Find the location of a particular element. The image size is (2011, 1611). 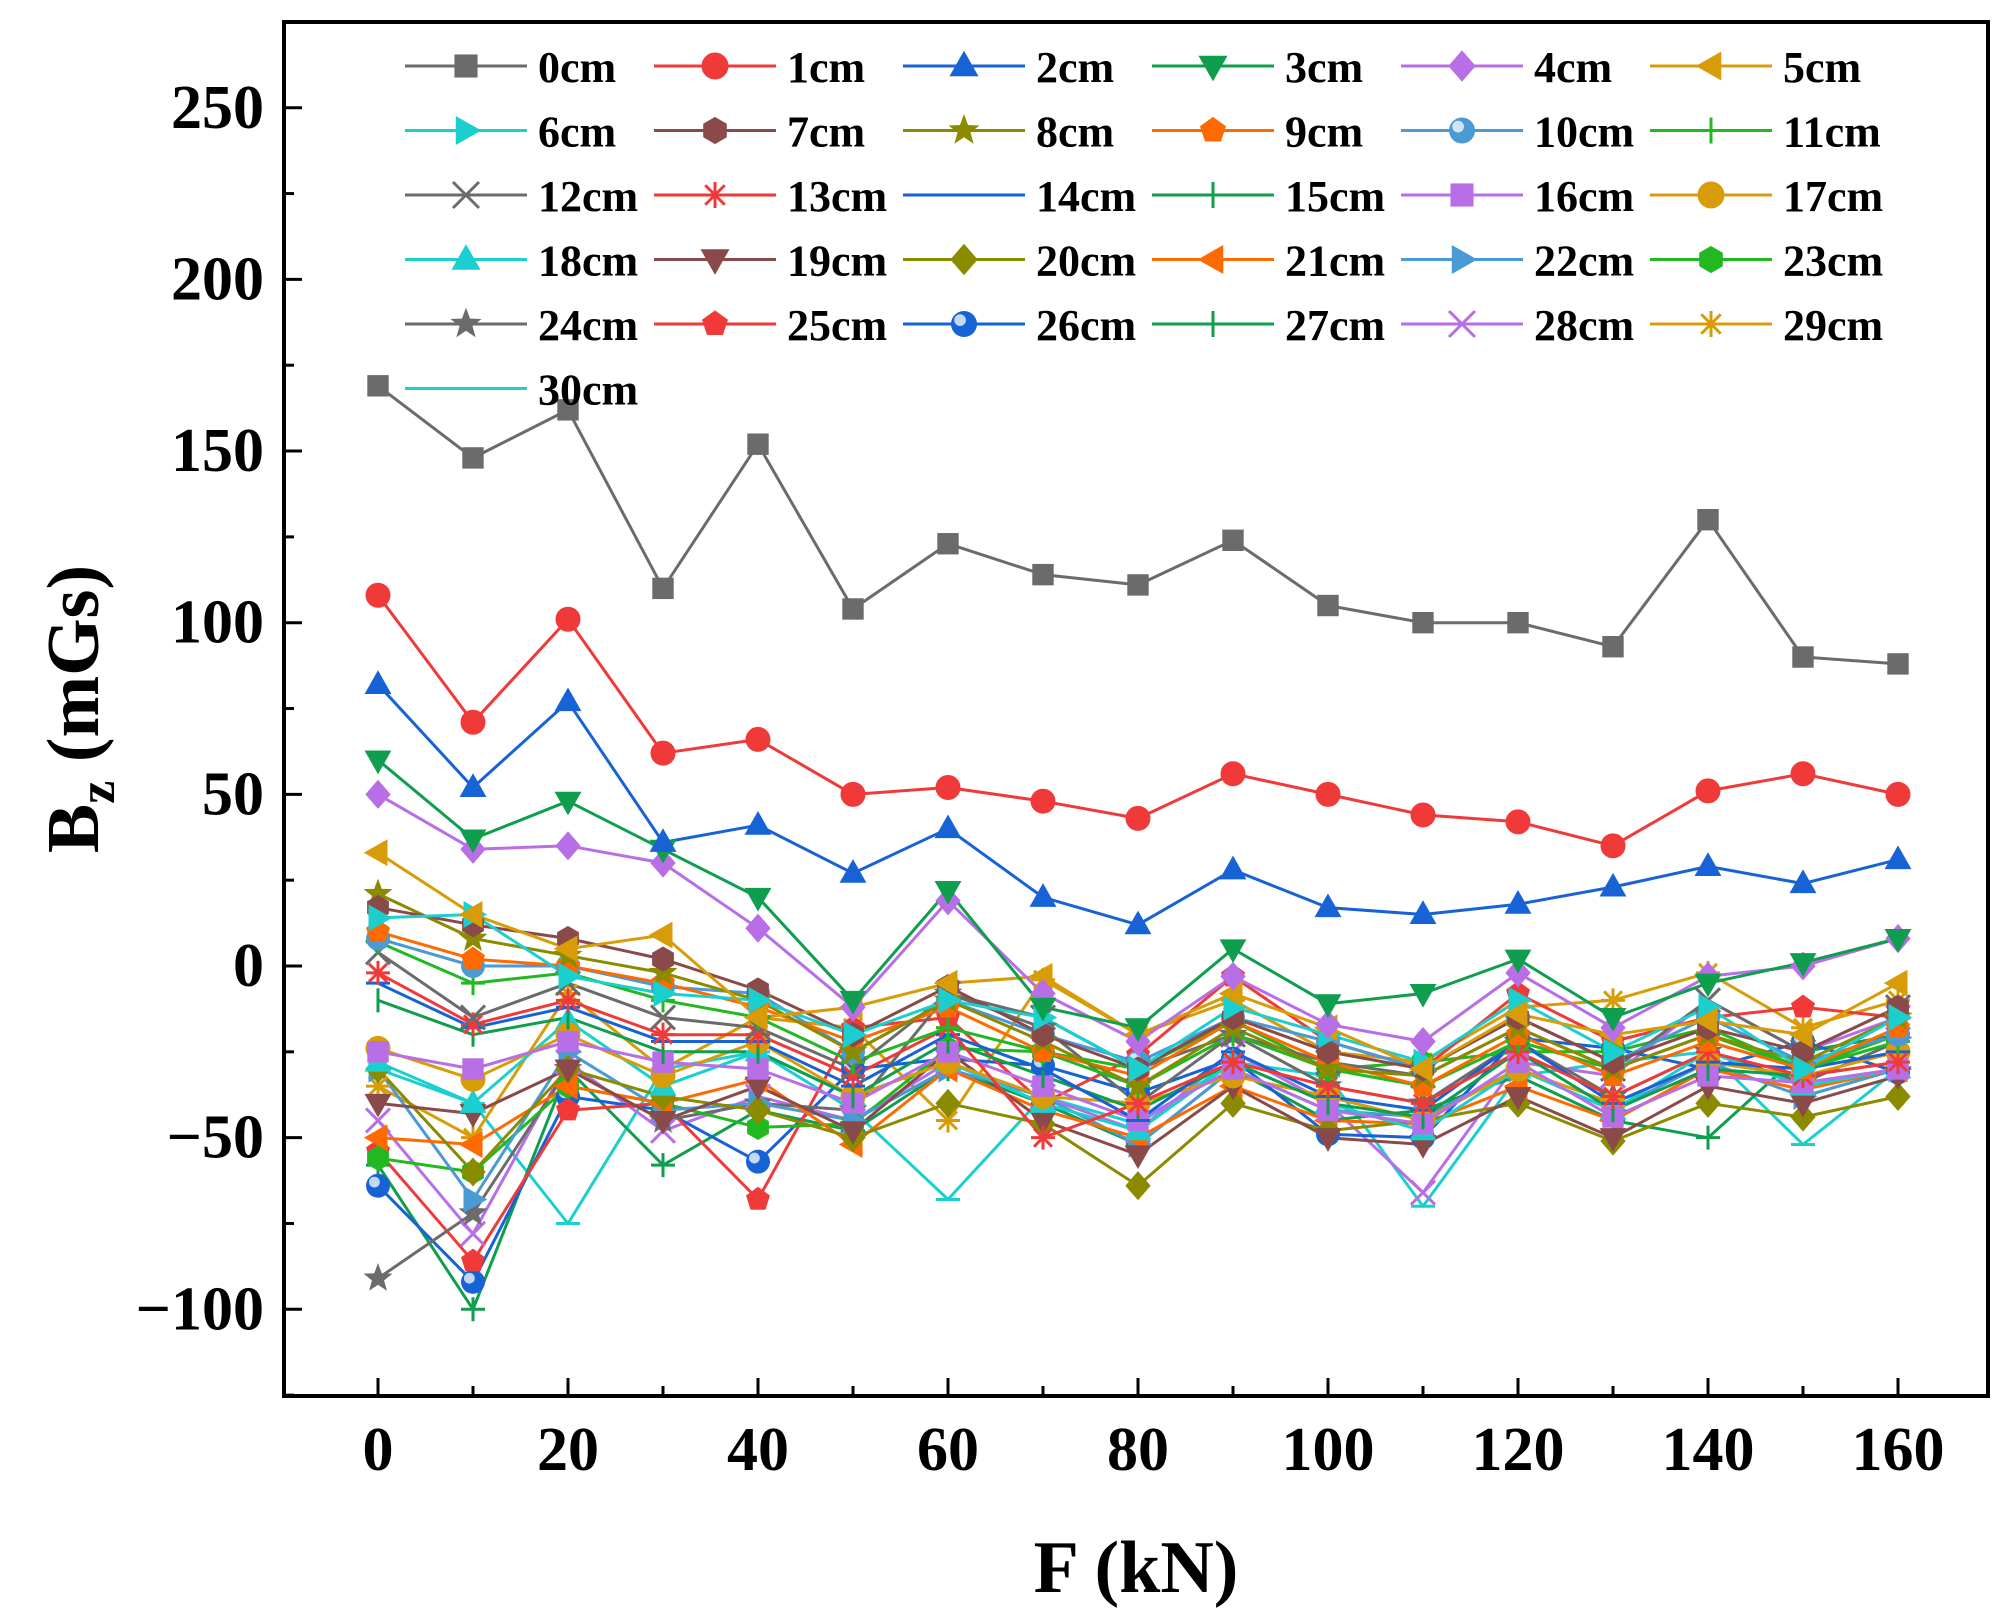

legend-item-23cm: 23cm is located at coordinates (1766, 261).